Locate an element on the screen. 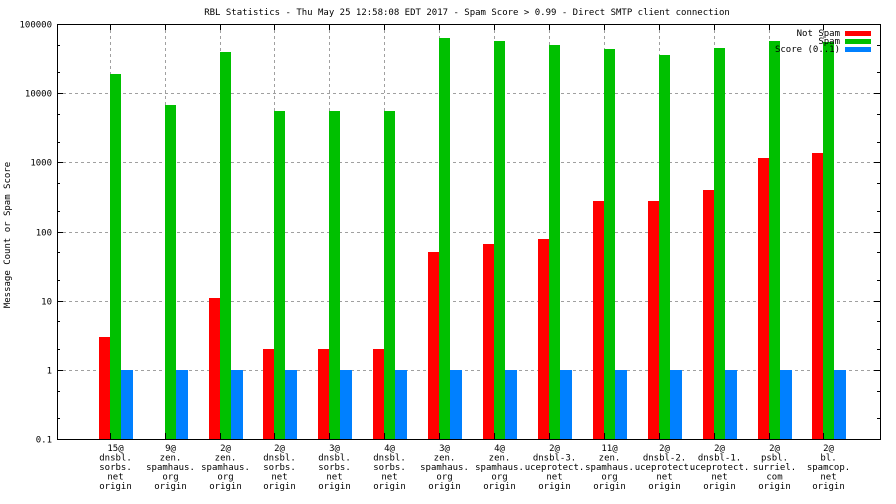  x-tick-label: 4@ is located at coordinates (389, 449).